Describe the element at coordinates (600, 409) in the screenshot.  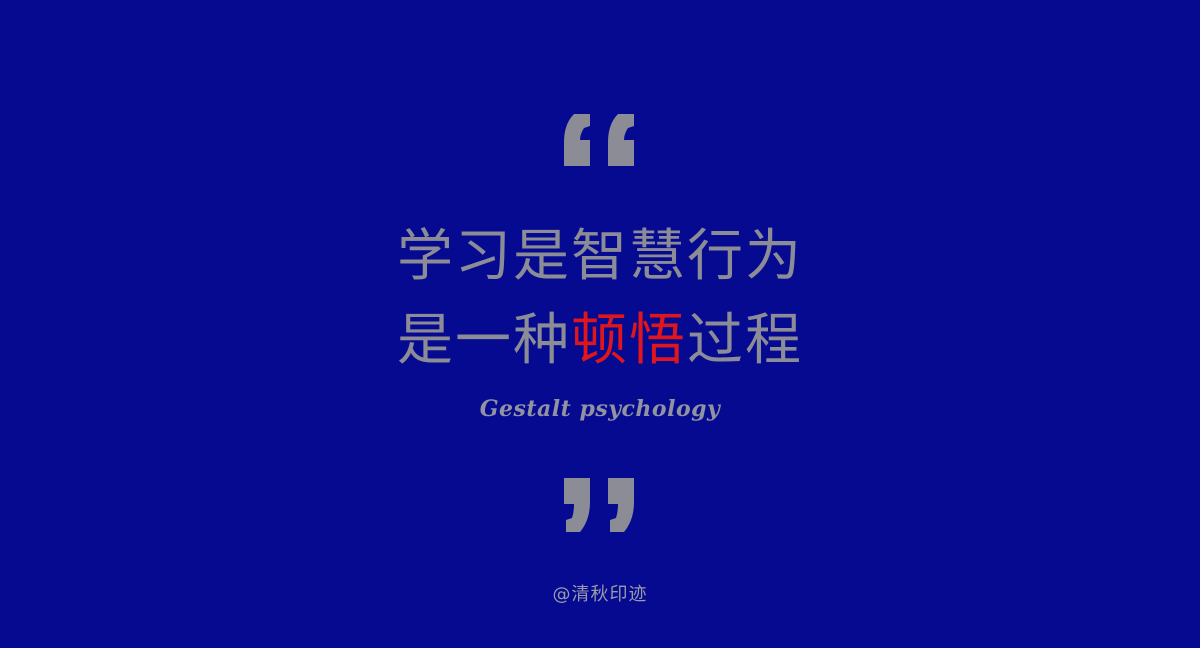
I see `subtitle: Gestalt psychology` at that location.